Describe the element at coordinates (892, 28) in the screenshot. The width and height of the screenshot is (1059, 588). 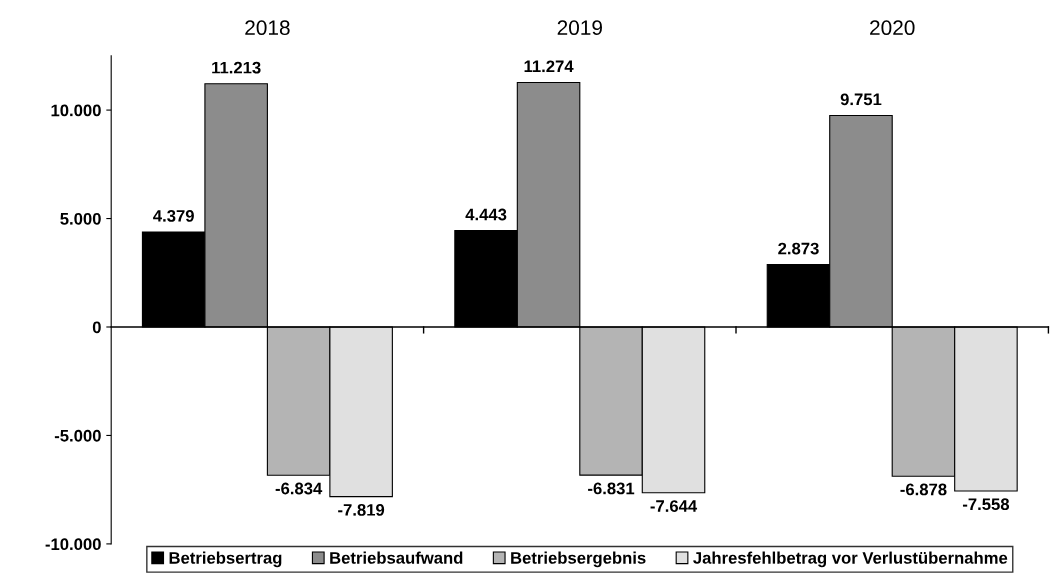
I see `x-tick-label: 2020` at that location.